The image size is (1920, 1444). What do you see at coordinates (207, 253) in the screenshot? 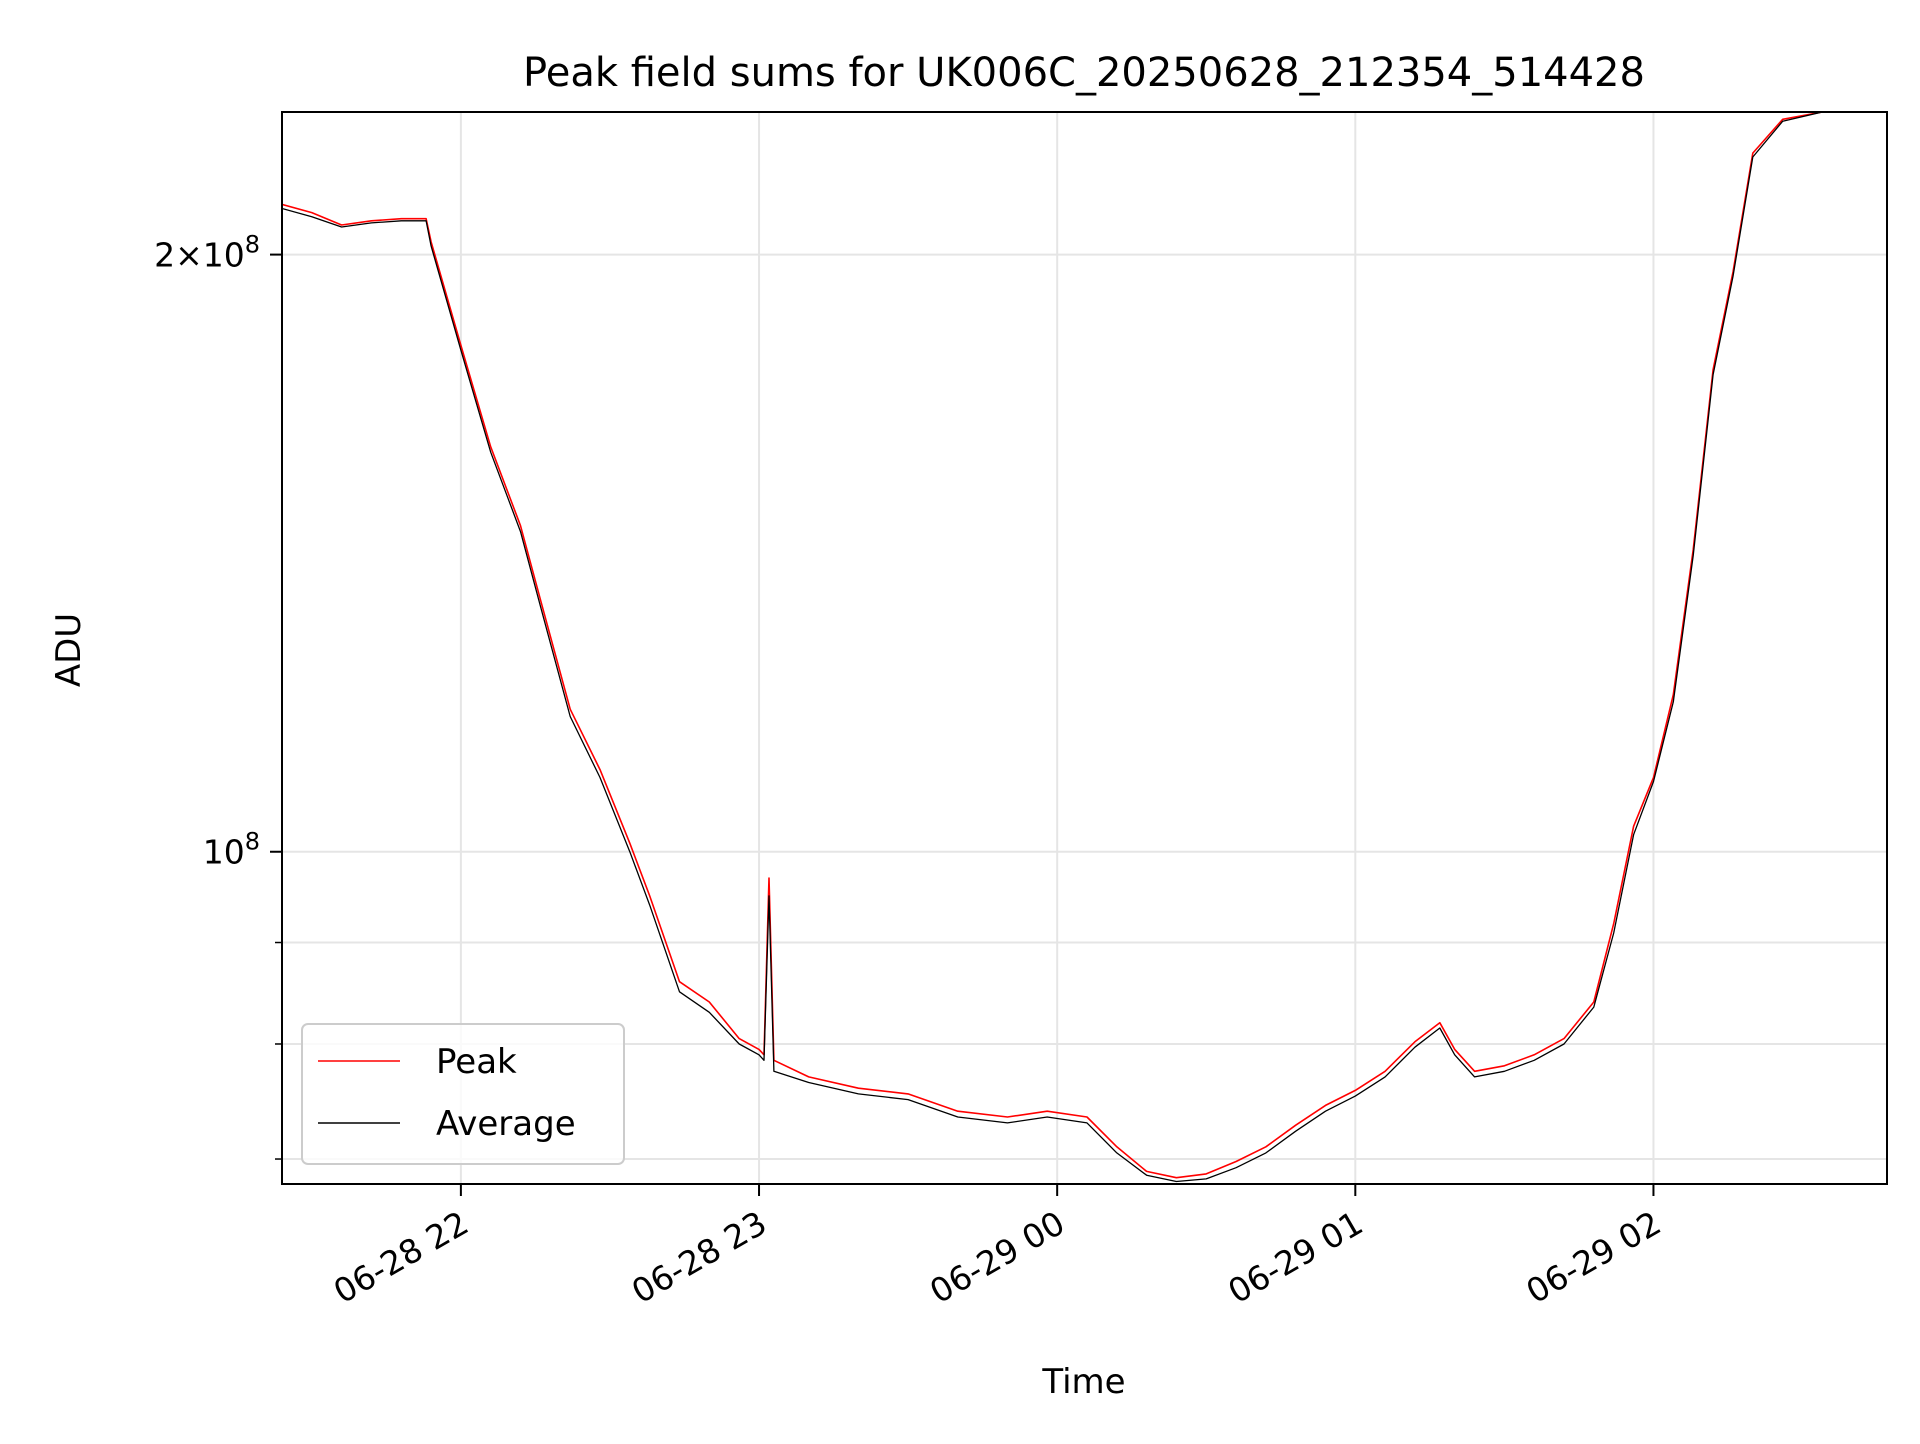
I see `y-tick-label: 2×108` at bounding box center [207, 253].